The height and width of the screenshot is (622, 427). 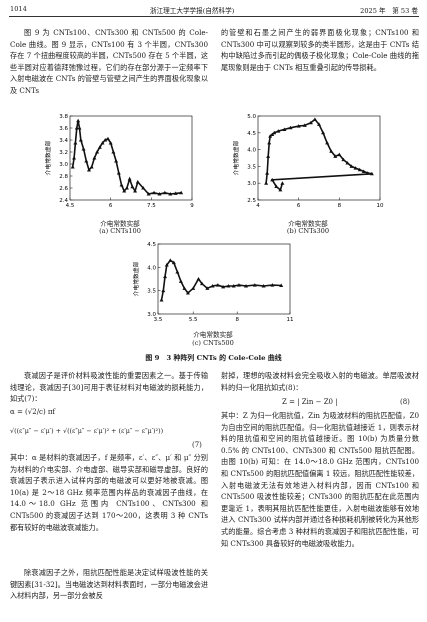 I want to click on equation-7-number: (7), so click(x=197, y=445).